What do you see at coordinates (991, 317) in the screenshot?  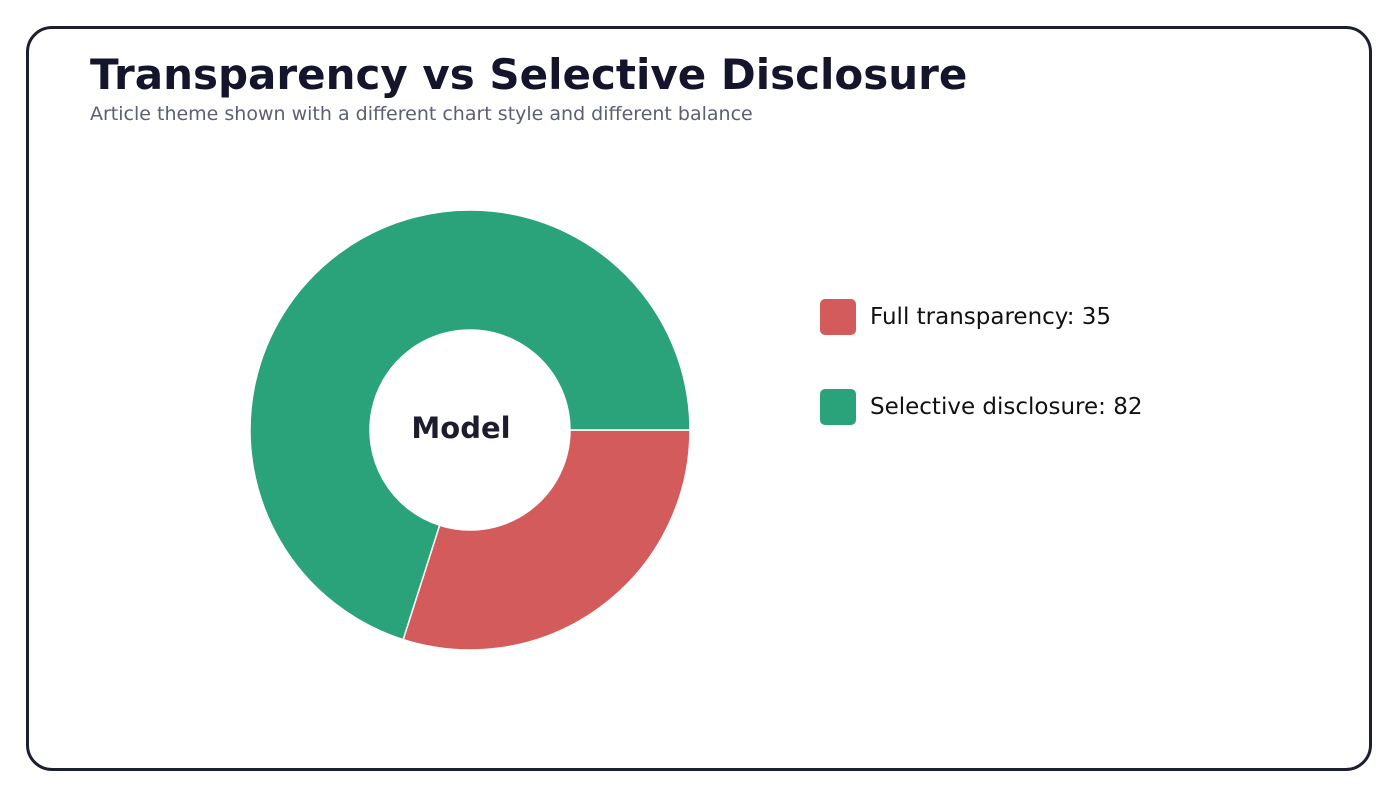 I see `legend-label-full-transparency: Full transparency: 35` at bounding box center [991, 317].